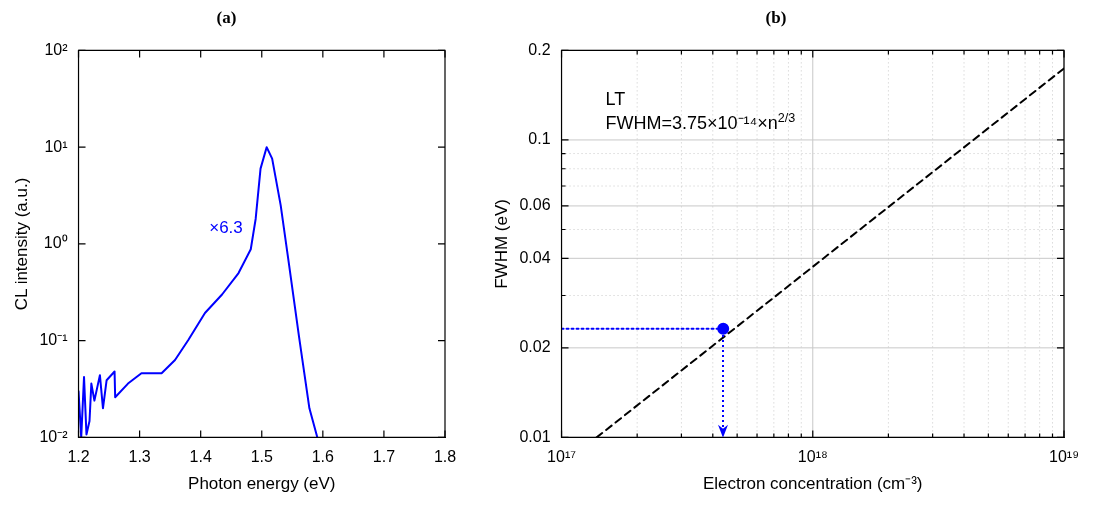 This screenshot has width=1099, height=509. Describe the element at coordinates (226, 228) in the screenshot. I see `annotation: ×6.3` at that location.